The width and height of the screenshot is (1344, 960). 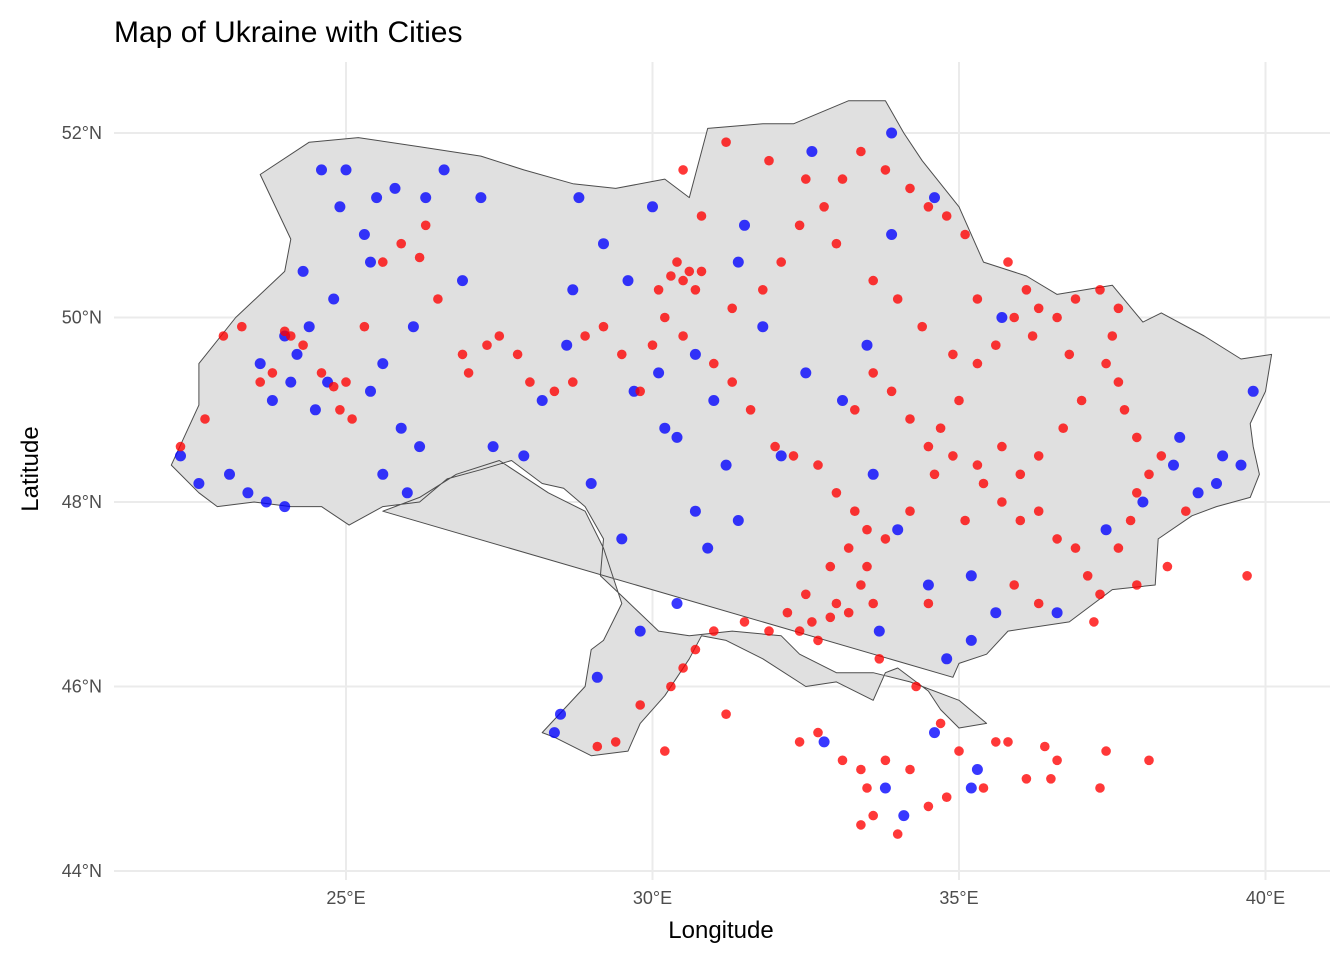 What do you see at coordinates (345, 898) in the screenshot?
I see `x-tick-label: 25°E` at bounding box center [345, 898].